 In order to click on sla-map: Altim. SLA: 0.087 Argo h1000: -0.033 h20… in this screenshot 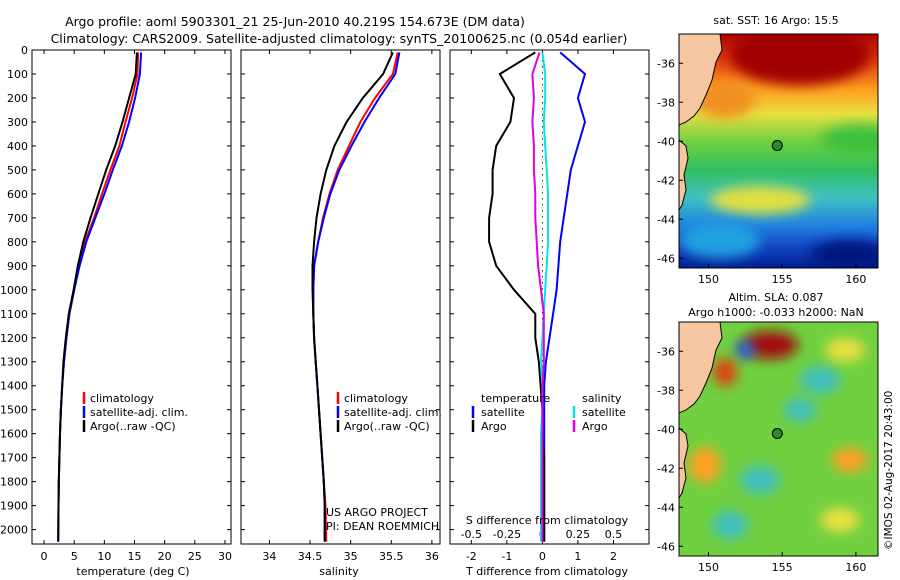, I will do `click(768, 432)`.